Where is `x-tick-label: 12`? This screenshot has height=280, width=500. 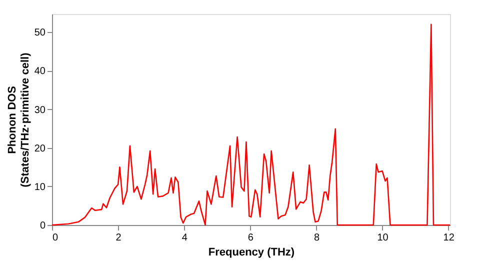
x-tick-label: 12 is located at coordinates (449, 238).